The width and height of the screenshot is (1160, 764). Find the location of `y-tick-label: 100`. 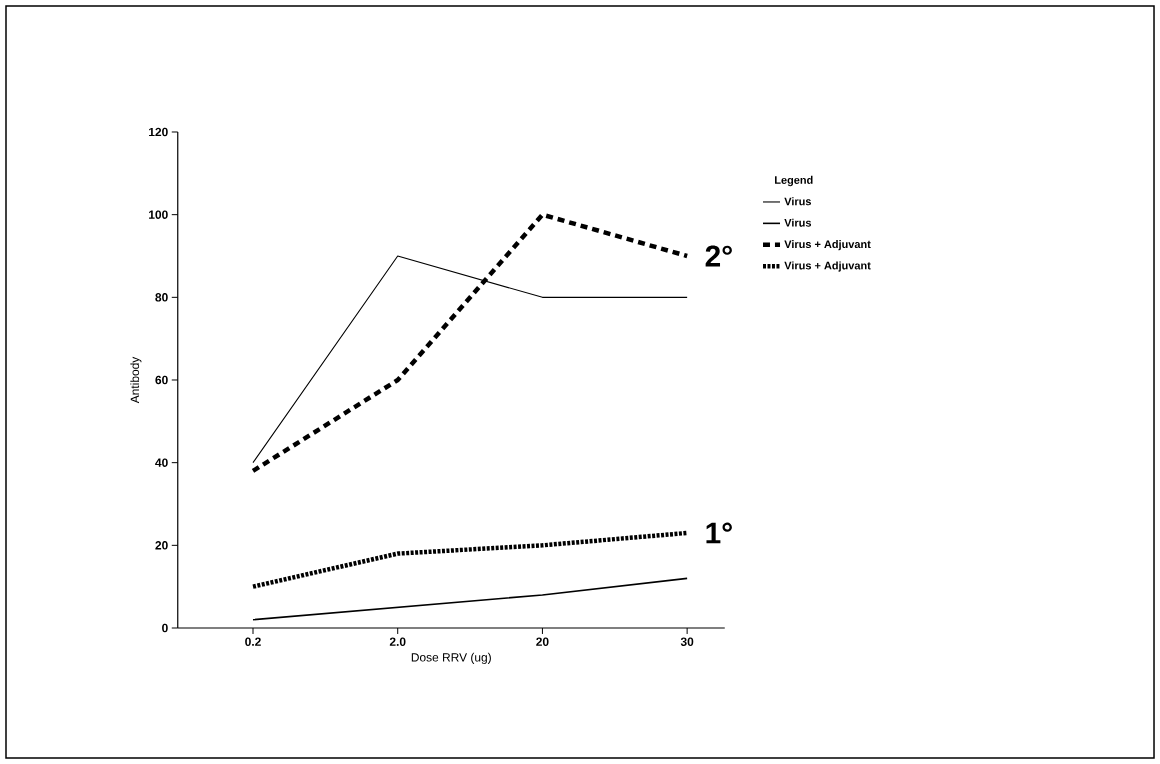

y-tick-label: 100 is located at coordinates (158, 214).